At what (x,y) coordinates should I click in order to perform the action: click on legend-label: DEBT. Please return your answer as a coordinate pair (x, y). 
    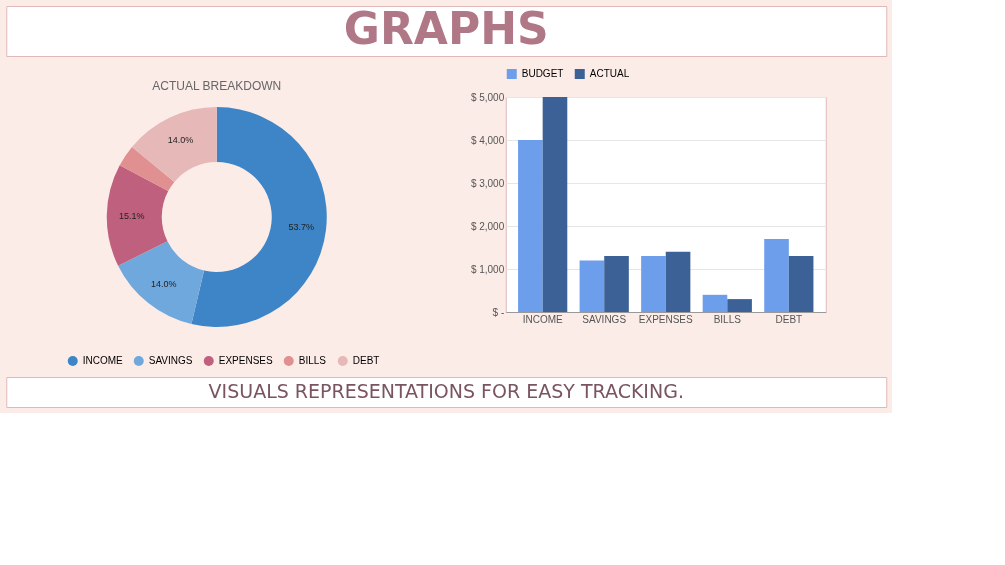
    Looking at the image, I should click on (366, 360).